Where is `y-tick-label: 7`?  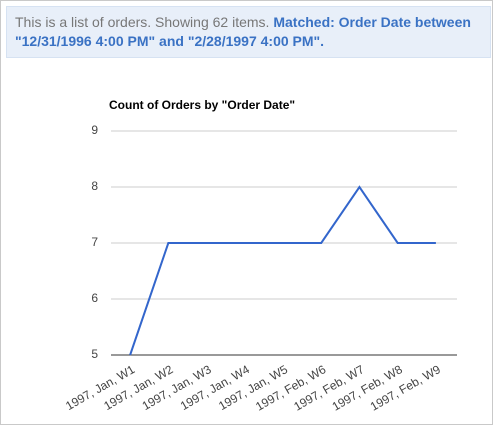 y-tick-label: 7 is located at coordinates (94, 242).